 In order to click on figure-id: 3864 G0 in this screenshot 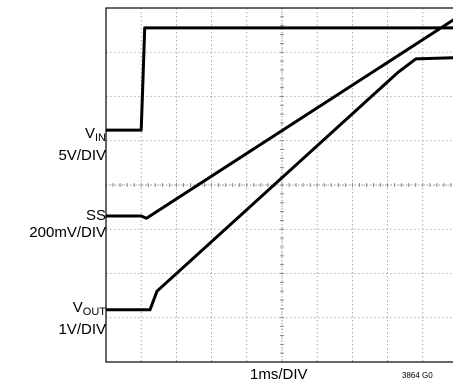, I will do `click(417, 375)`.